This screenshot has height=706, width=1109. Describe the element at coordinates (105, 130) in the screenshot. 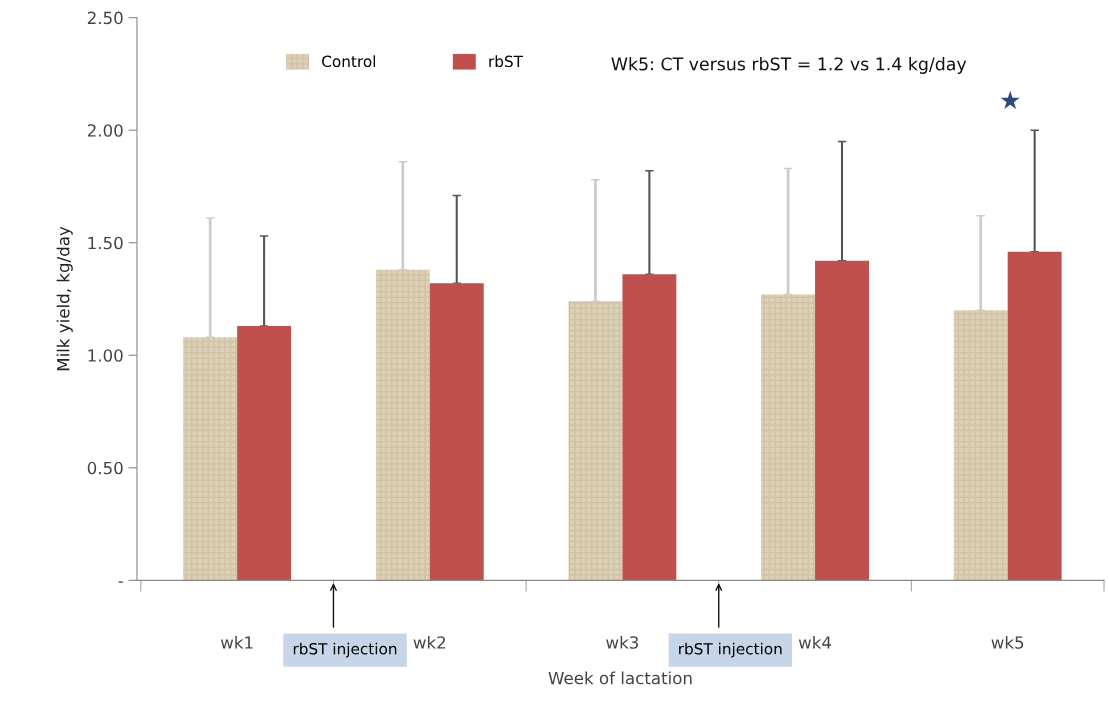

I see `y-tick-label: 2.00` at that location.